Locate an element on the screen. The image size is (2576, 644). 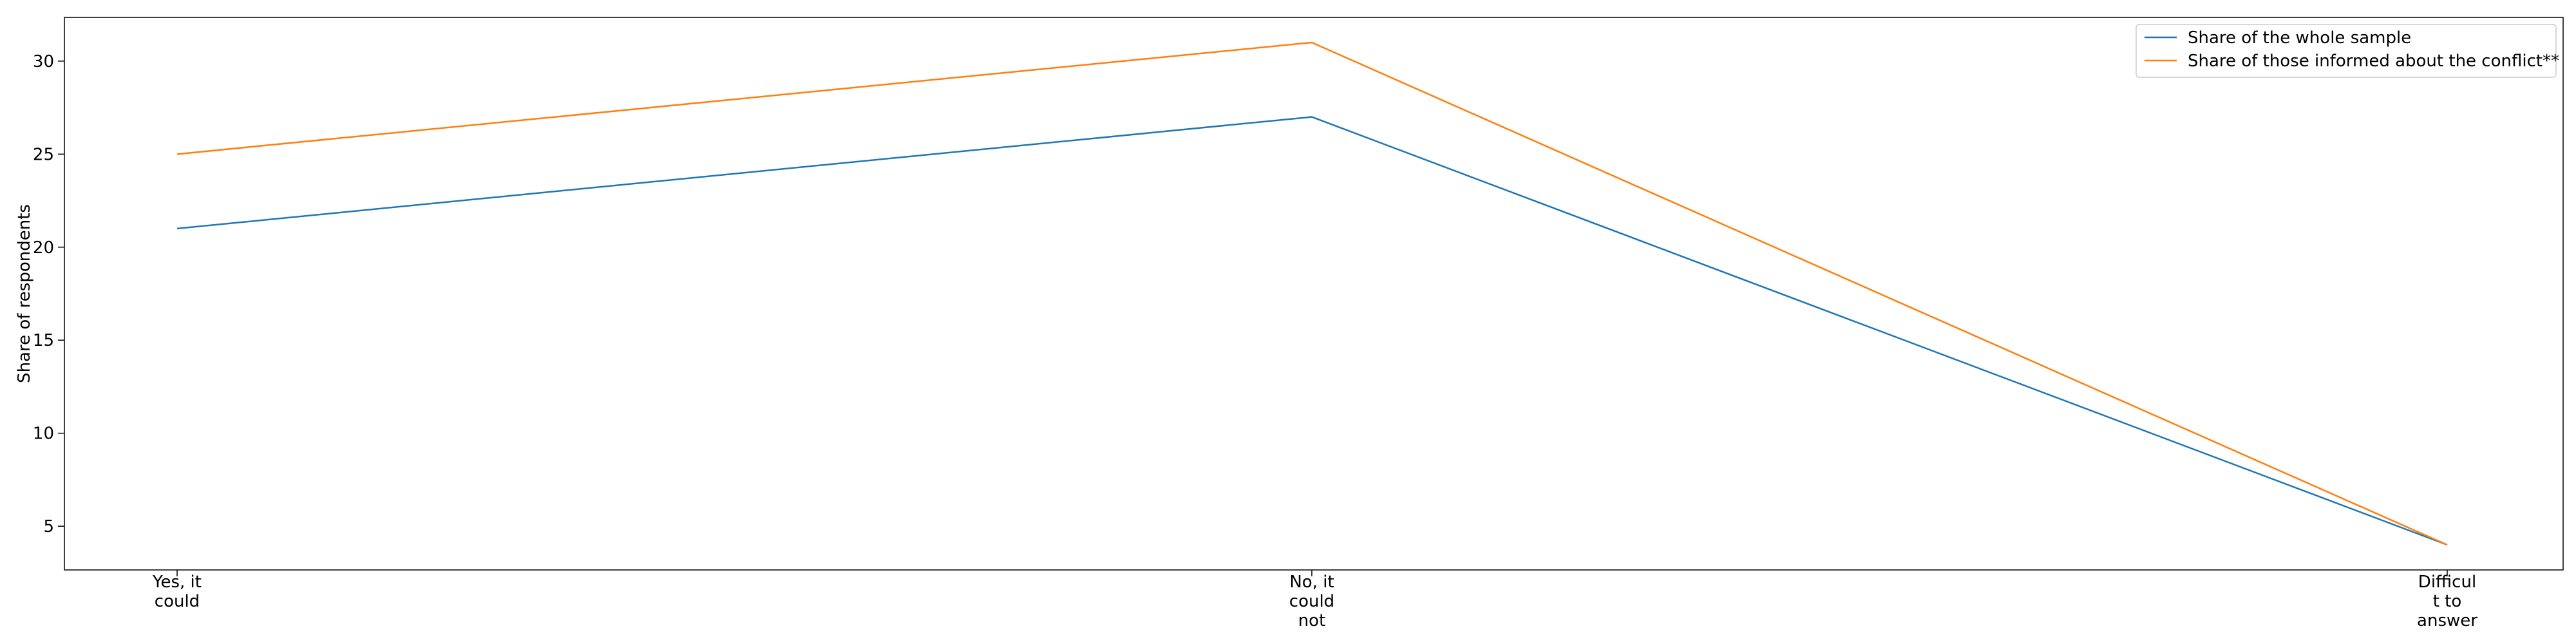
y-tick-label: 20 is located at coordinates (44, 248).